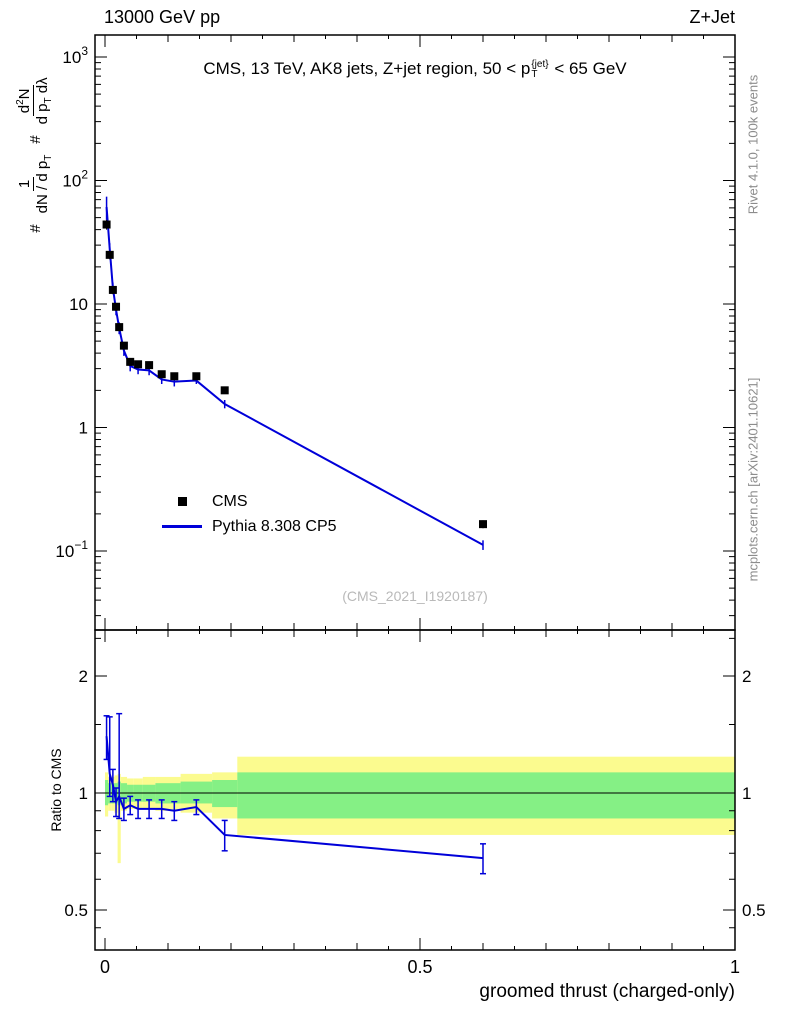 The height and width of the screenshot is (1024, 786). Describe the element at coordinates (534, 74) in the screenshot. I see `plot-title-sub: T` at that location.